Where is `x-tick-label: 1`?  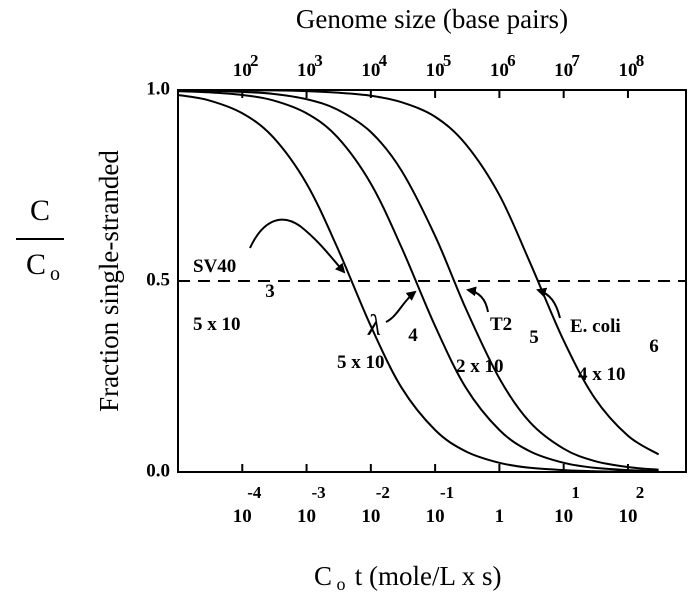 x-tick-label: 1 is located at coordinates (500, 516).